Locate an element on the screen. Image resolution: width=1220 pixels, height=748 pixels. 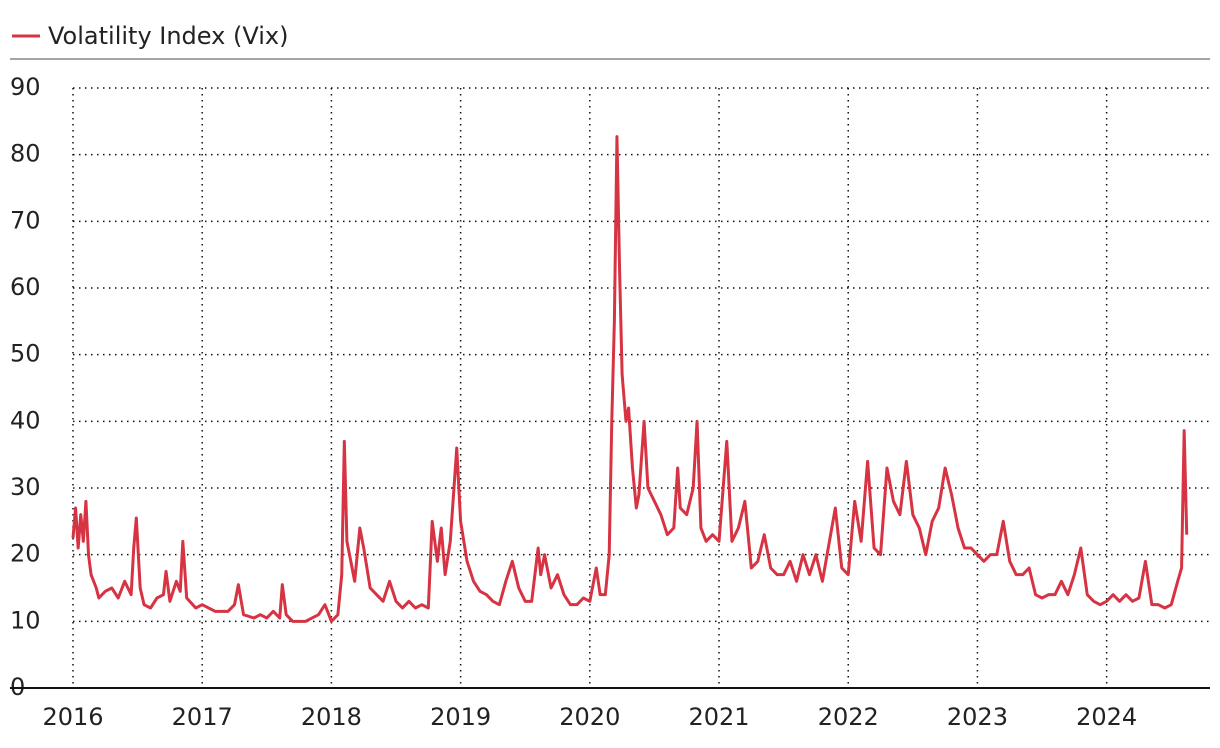
x-tick-label: 2023 is located at coordinates (977, 717).